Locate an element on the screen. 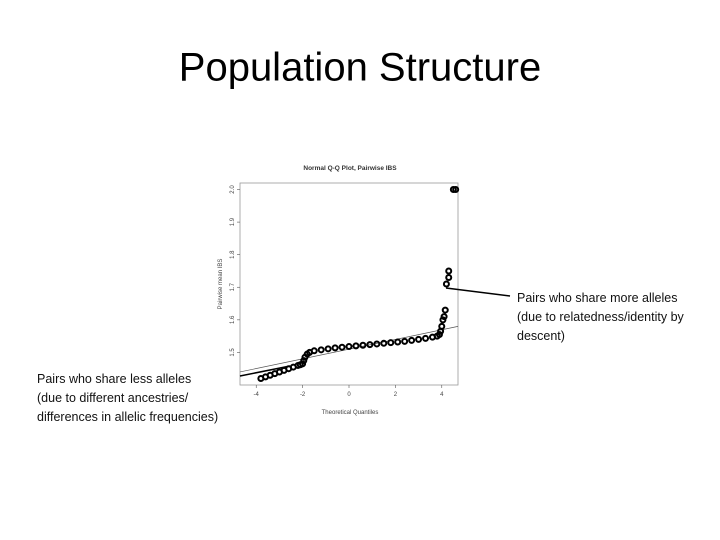 This screenshot has height=540, width=720. annotation-line: Pairs who share less alleles is located at coordinates (114, 379).